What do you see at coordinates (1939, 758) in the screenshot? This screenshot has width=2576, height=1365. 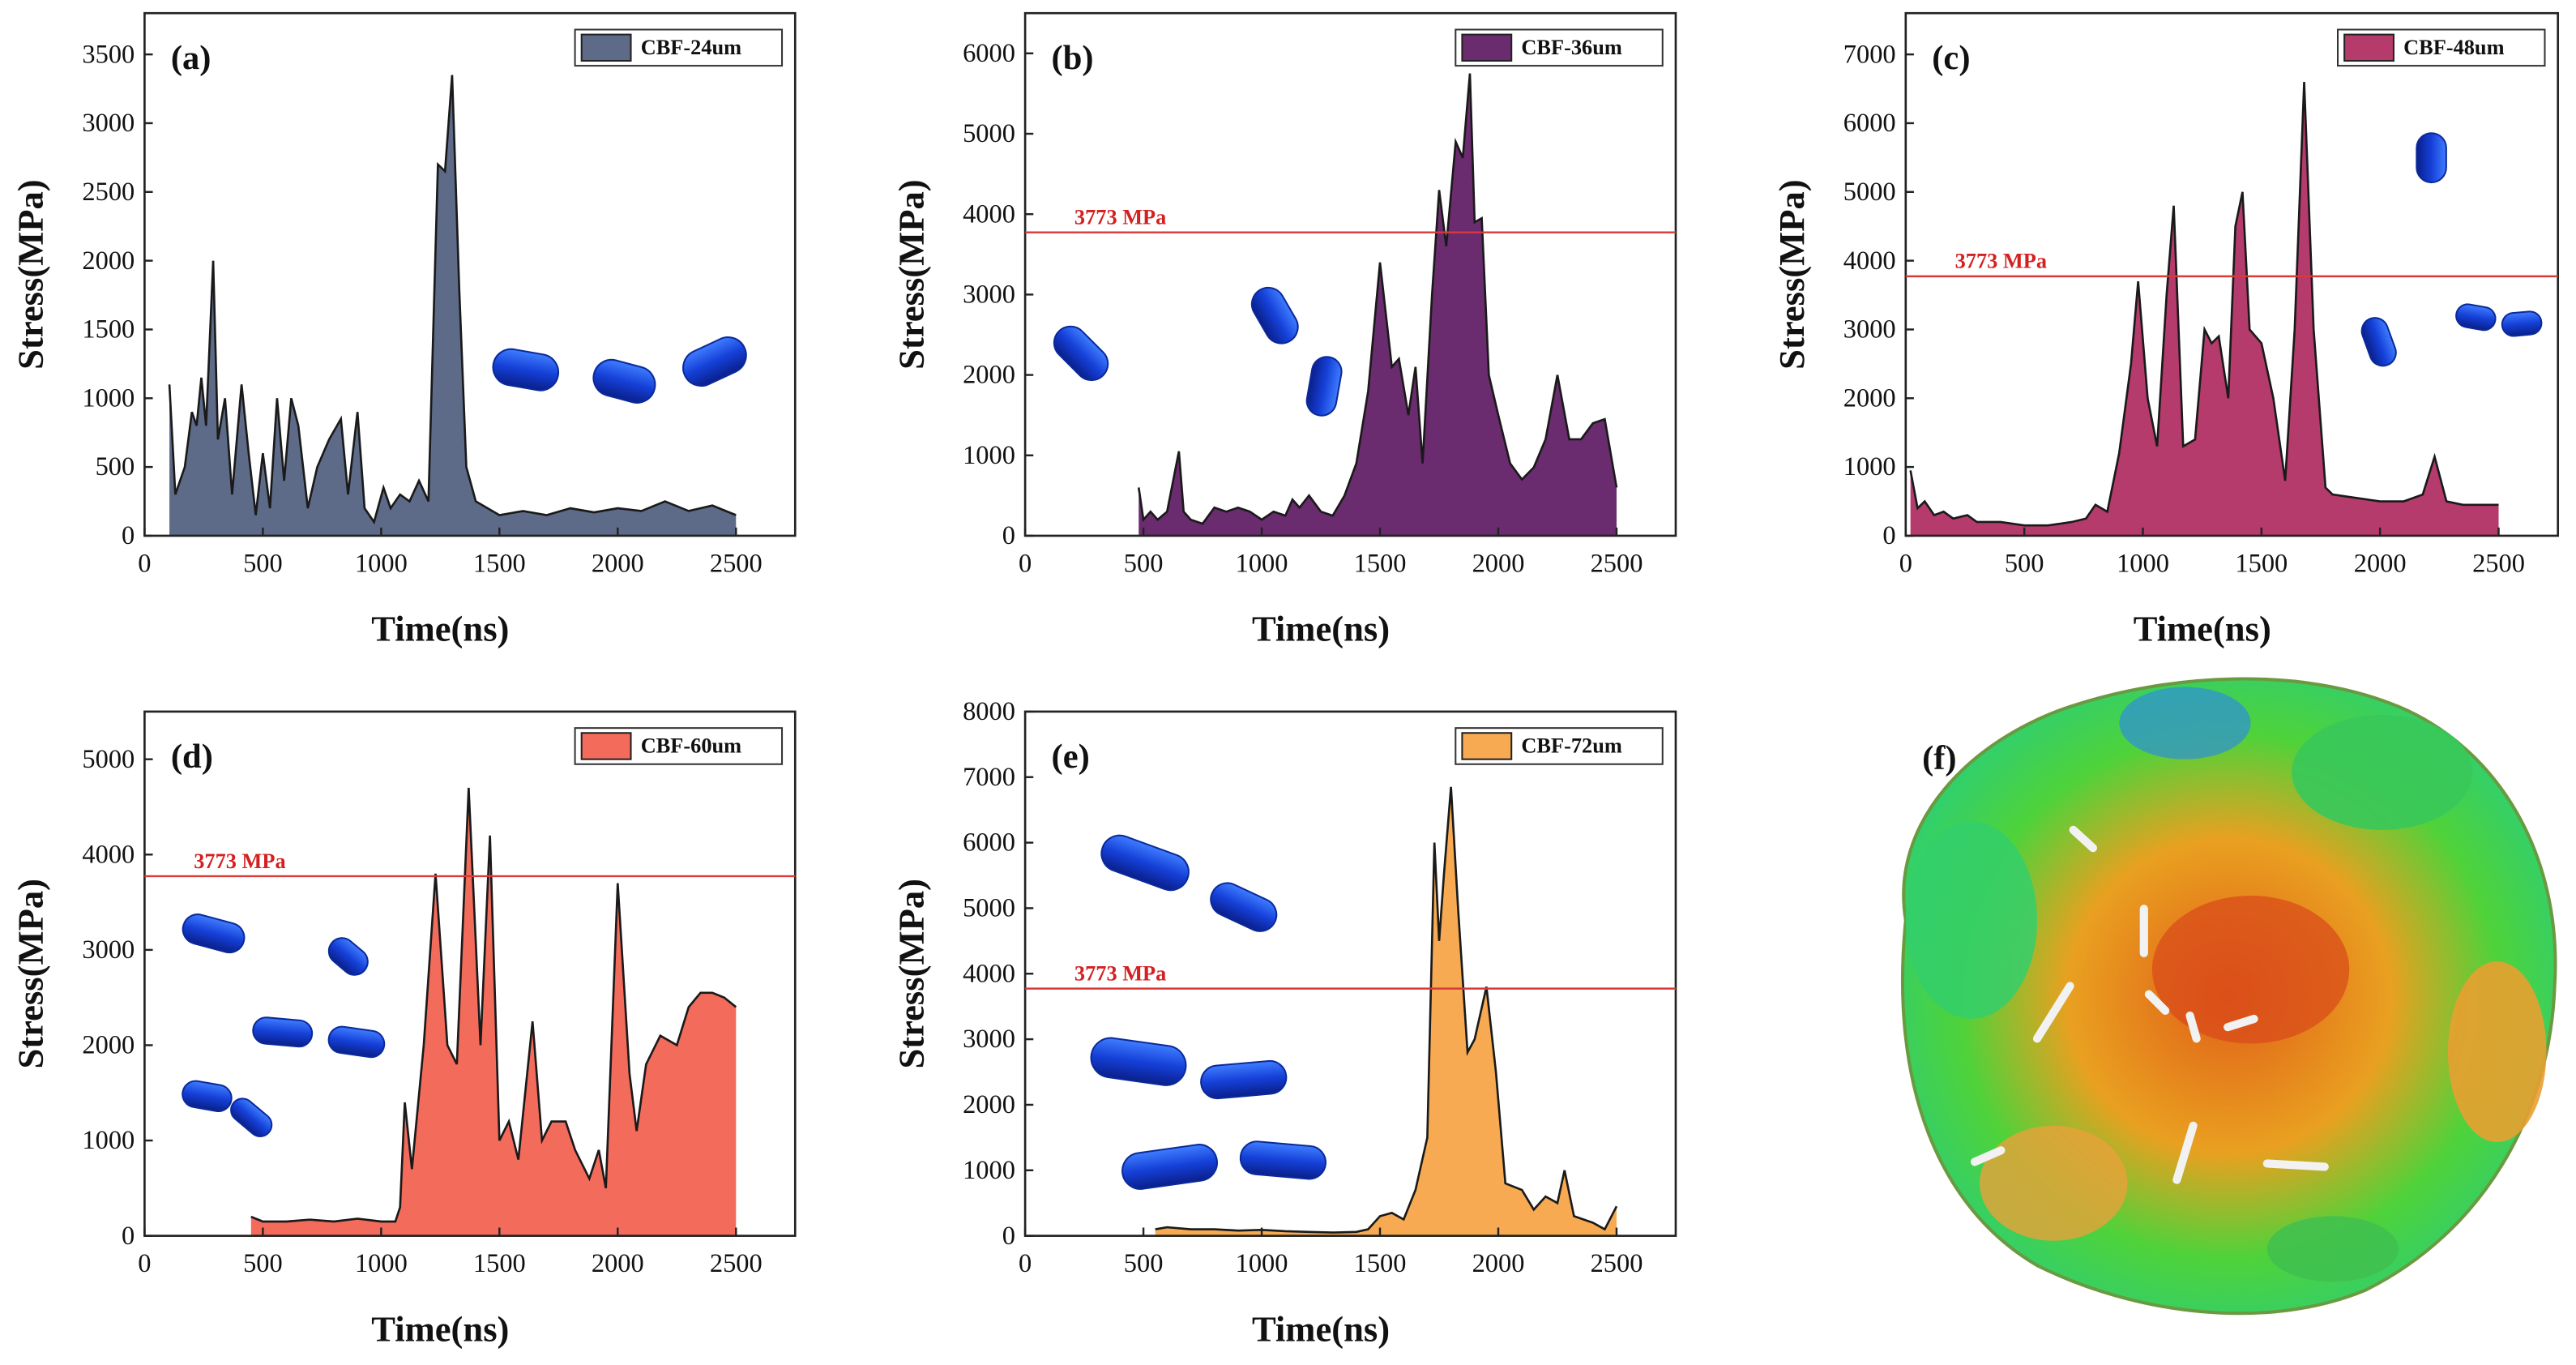 I see `panel-label: (f)` at bounding box center [1939, 758].